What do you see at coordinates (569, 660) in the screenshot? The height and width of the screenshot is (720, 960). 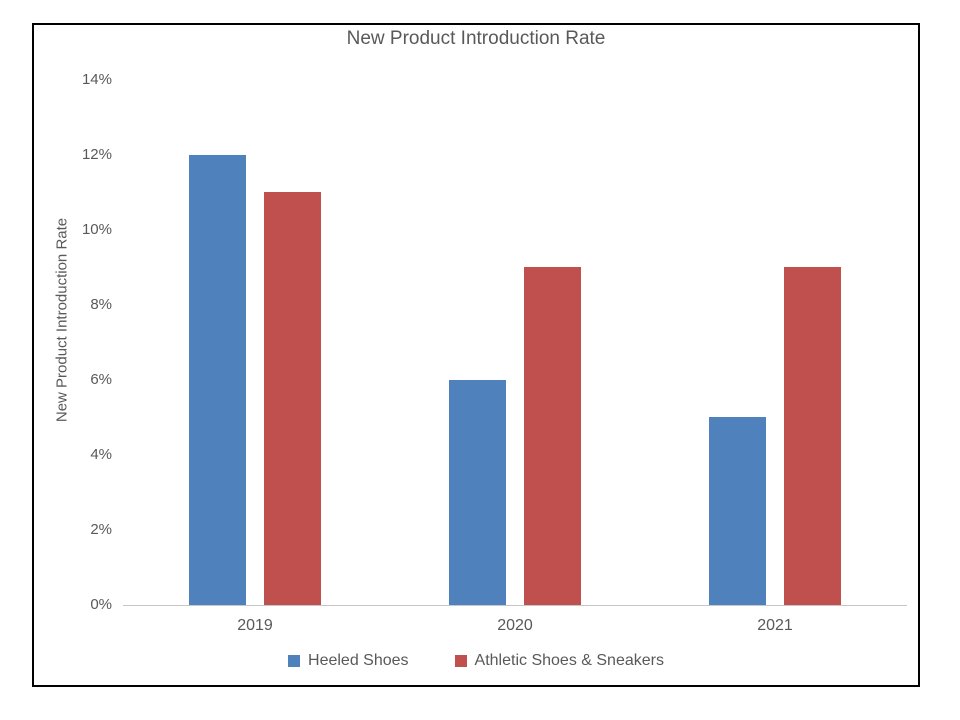 I see `legend-label: Athletic Shoes & Sneakers` at bounding box center [569, 660].